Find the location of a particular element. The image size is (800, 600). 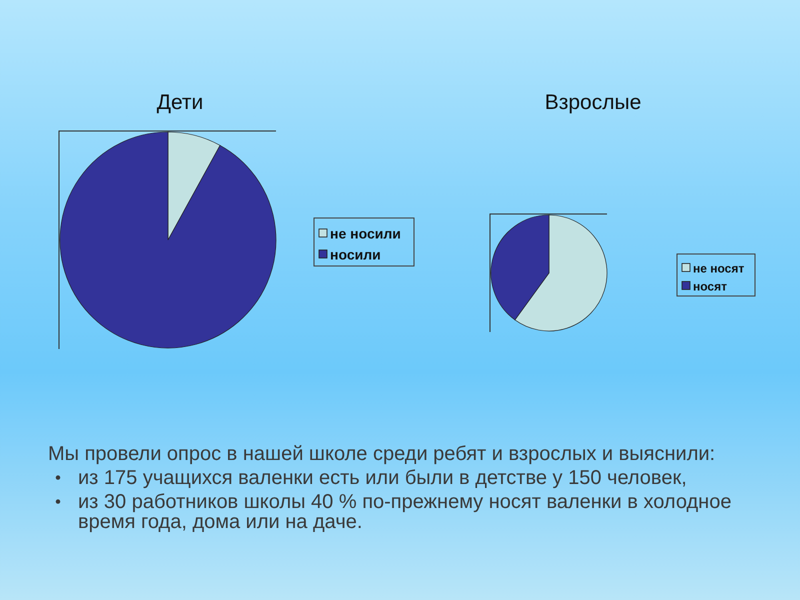

legend-label: не носят is located at coordinates (718, 268).